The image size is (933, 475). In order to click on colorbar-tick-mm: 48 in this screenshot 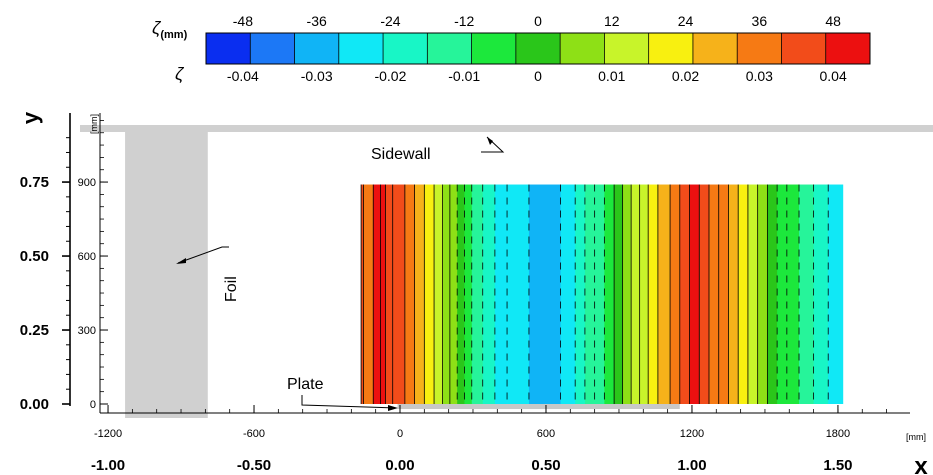, I will do `click(833, 21)`.